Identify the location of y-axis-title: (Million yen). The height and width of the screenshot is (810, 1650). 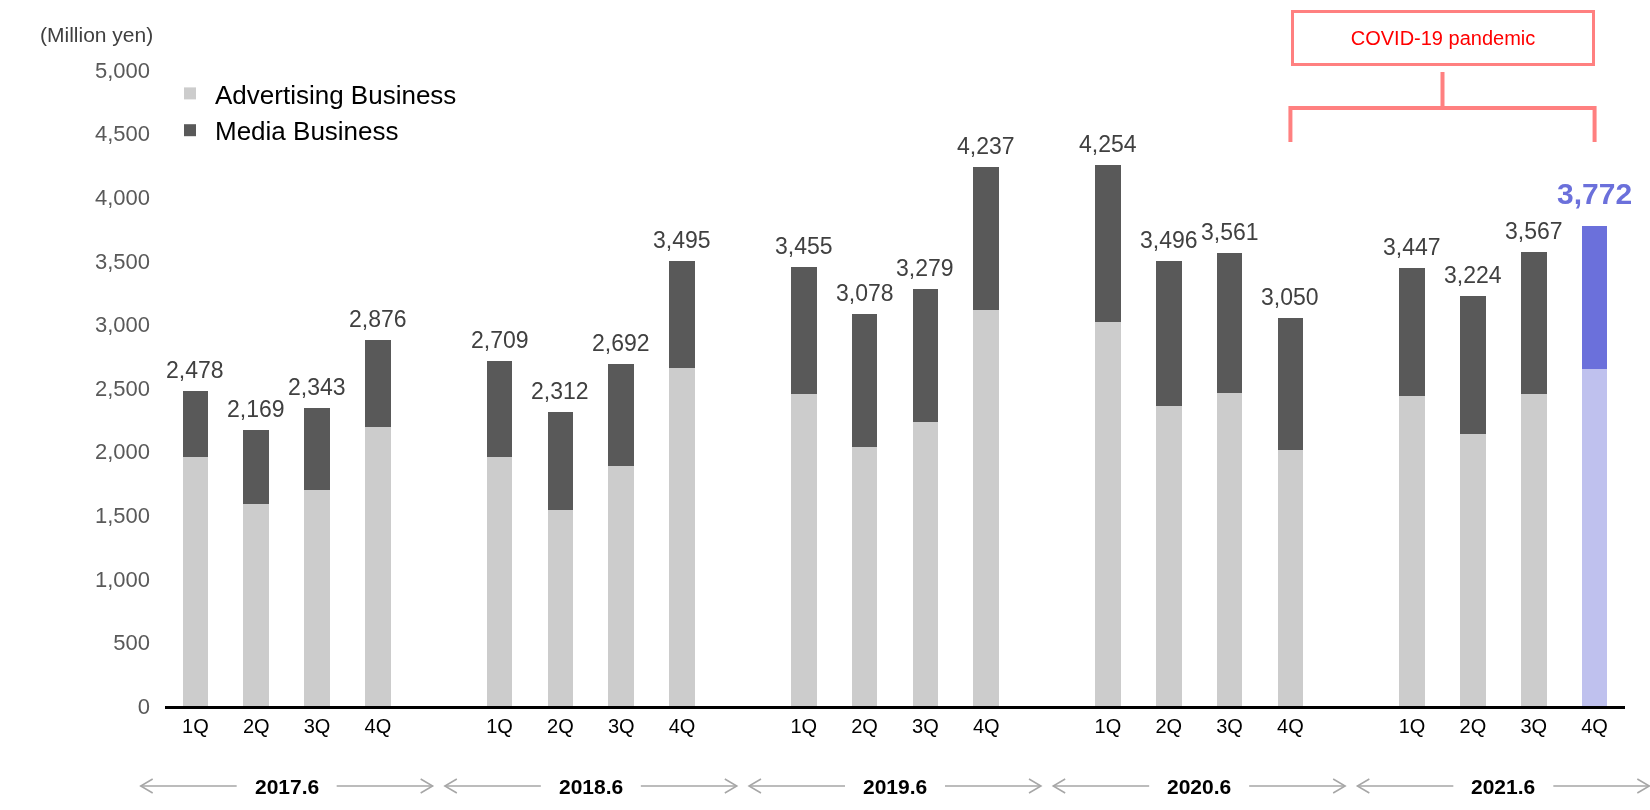
(97, 34).